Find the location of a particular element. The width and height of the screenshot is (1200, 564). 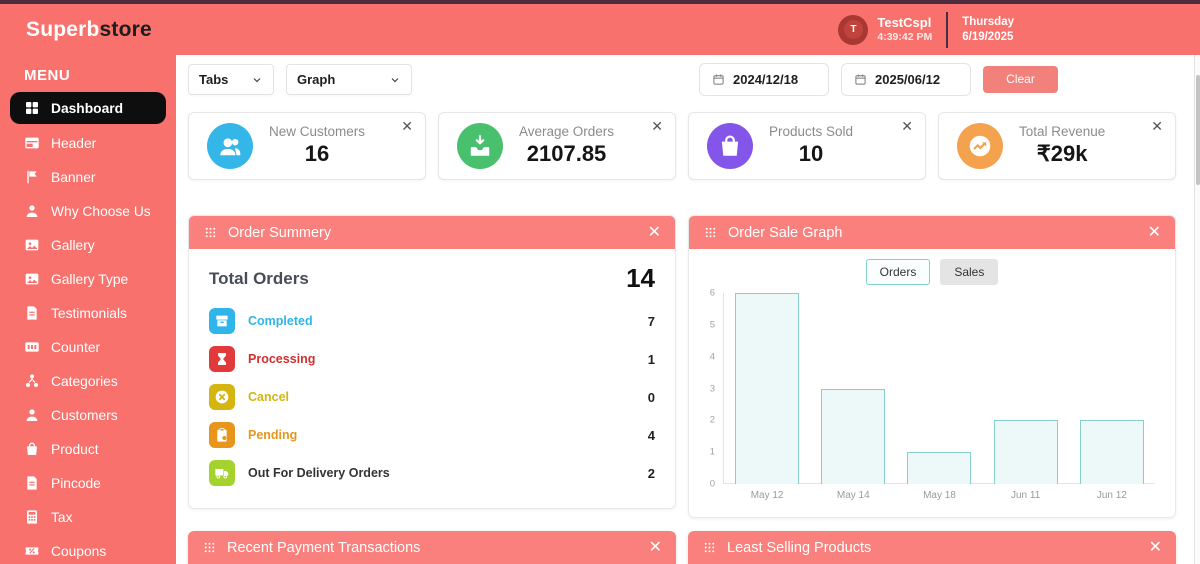

date-from-input: 2024/12/18 is located at coordinates (764, 79).